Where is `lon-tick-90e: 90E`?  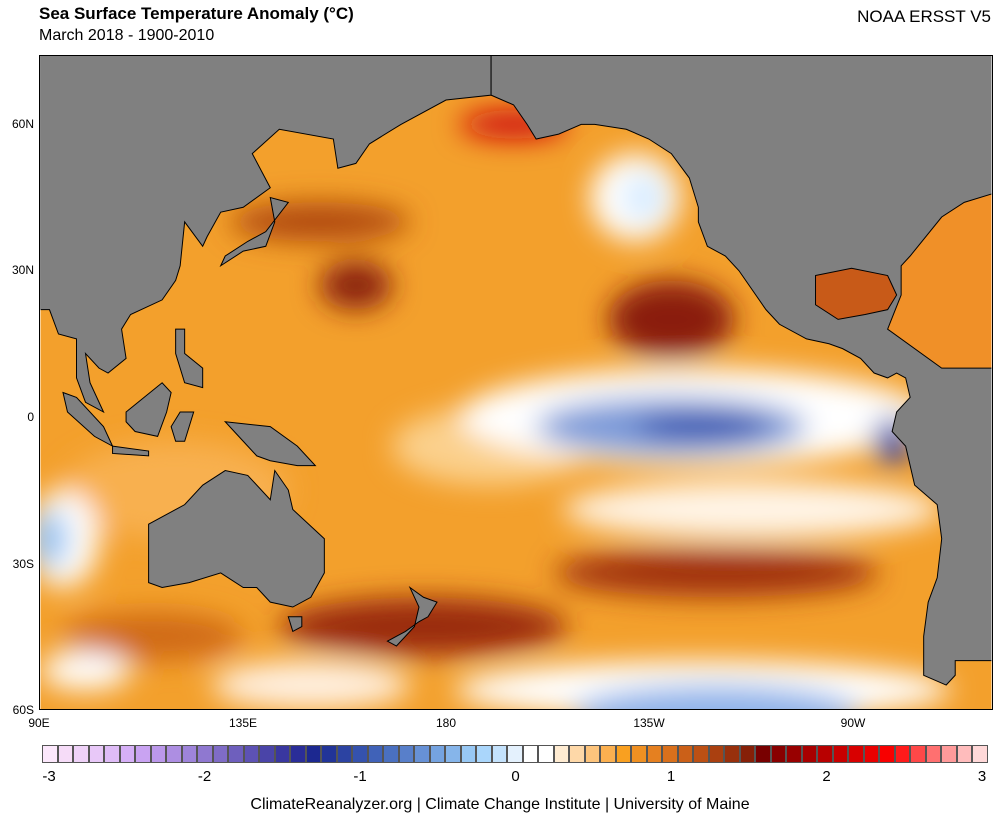
lon-tick-90e: 90E is located at coordinates (39, 723).